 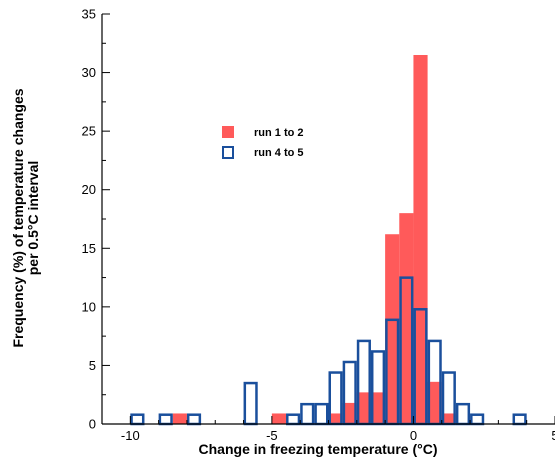 What do you see at coordinates (279, 153) in the screenshot?
I see `legend-label: run 4 to 5` at bounding box center [279, 153].